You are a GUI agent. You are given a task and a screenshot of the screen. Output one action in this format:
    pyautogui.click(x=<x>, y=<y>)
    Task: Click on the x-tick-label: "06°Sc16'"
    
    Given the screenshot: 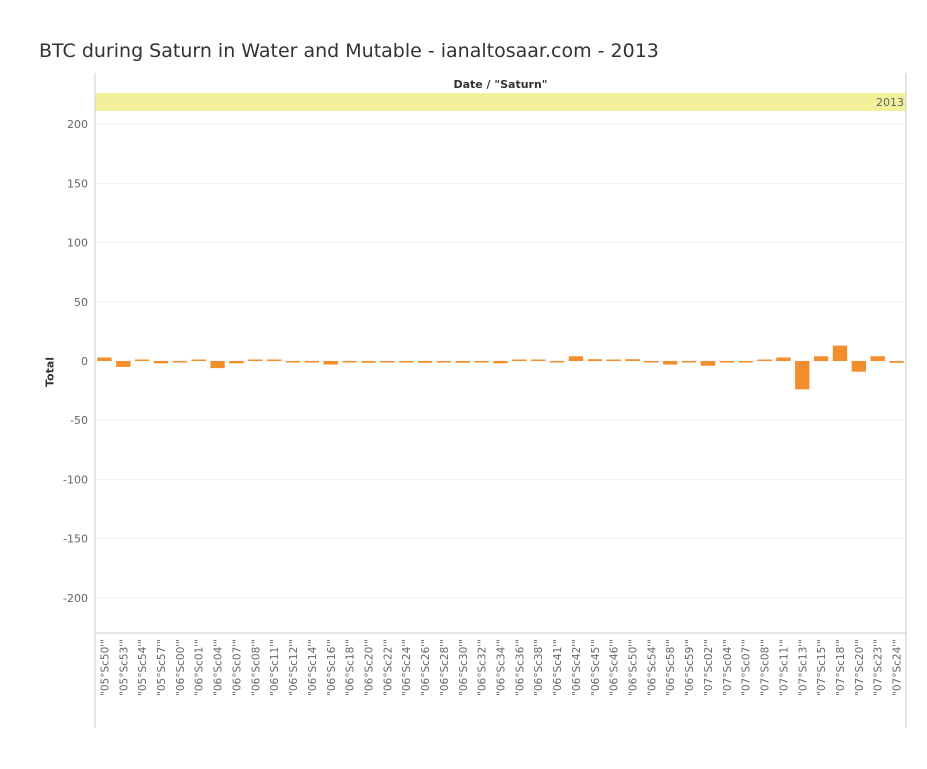 What is the action you would take?
    pyautogui.click(x=332, y=667)
    